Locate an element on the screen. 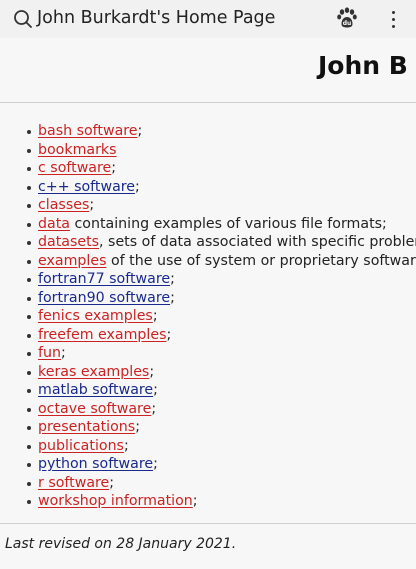  list-item: matlab software; is located at coordinates (208, 390).